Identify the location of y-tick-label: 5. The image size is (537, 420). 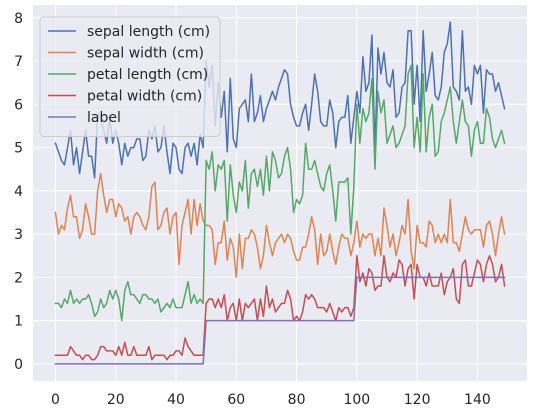
(18, 149).